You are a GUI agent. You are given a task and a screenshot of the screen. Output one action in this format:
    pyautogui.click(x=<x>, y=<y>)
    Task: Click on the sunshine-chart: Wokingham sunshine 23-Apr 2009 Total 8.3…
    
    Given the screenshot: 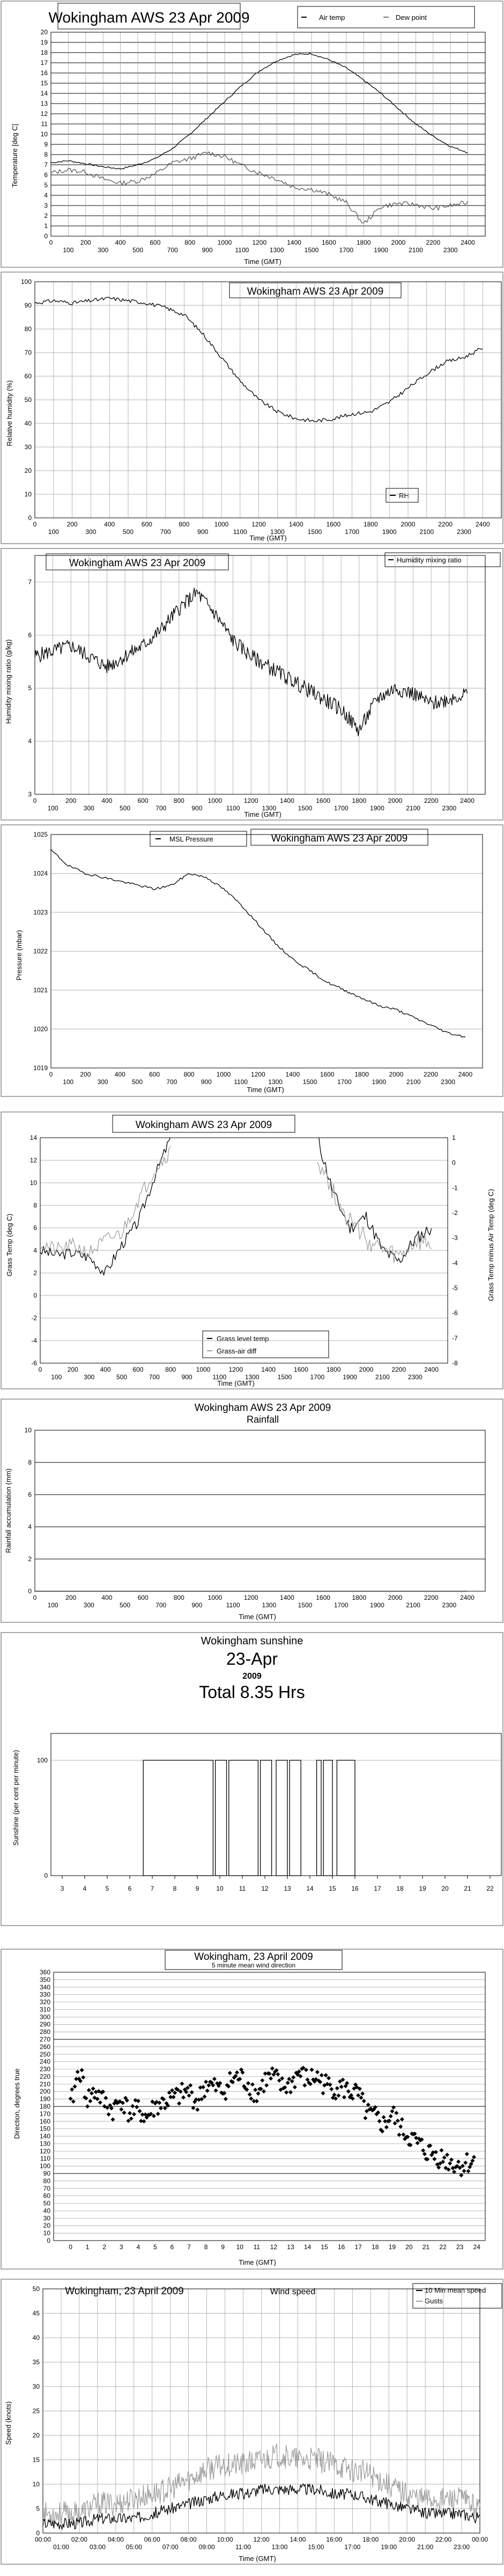 What is the action you would take?
    pyautogui.click(x=252, y=1779)
    